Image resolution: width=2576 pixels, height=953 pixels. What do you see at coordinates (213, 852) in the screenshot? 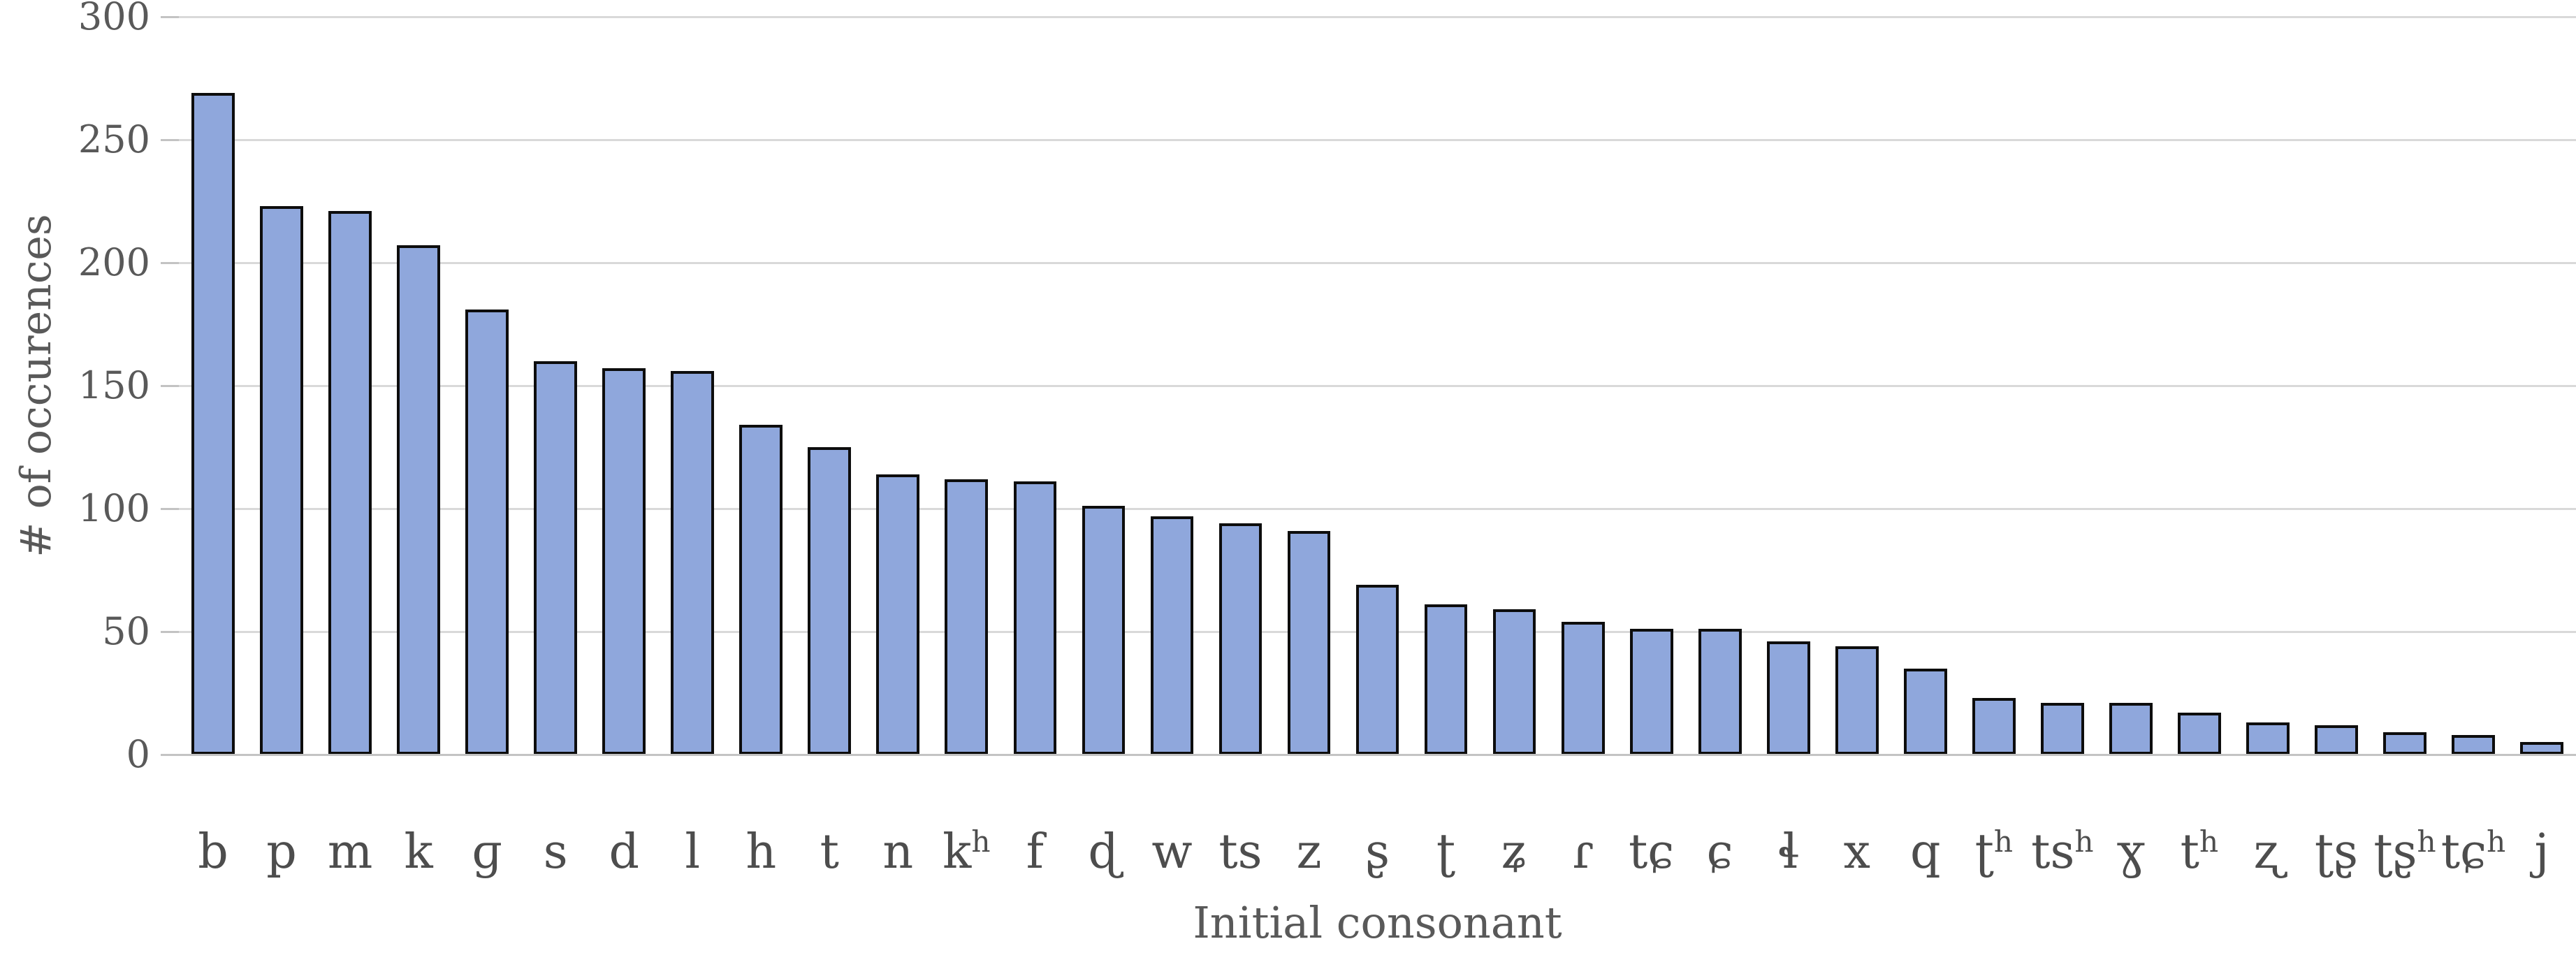
I see `x-tick-label: b` at bounding box center [213, 852].